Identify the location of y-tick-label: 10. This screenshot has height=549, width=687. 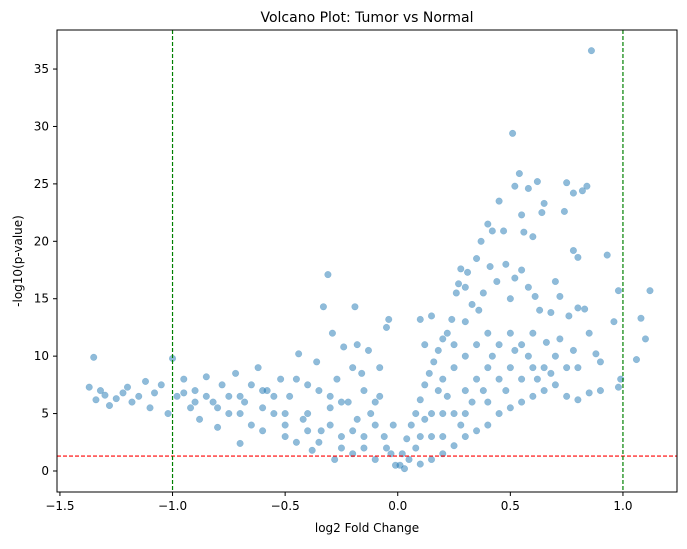
(41, 356).